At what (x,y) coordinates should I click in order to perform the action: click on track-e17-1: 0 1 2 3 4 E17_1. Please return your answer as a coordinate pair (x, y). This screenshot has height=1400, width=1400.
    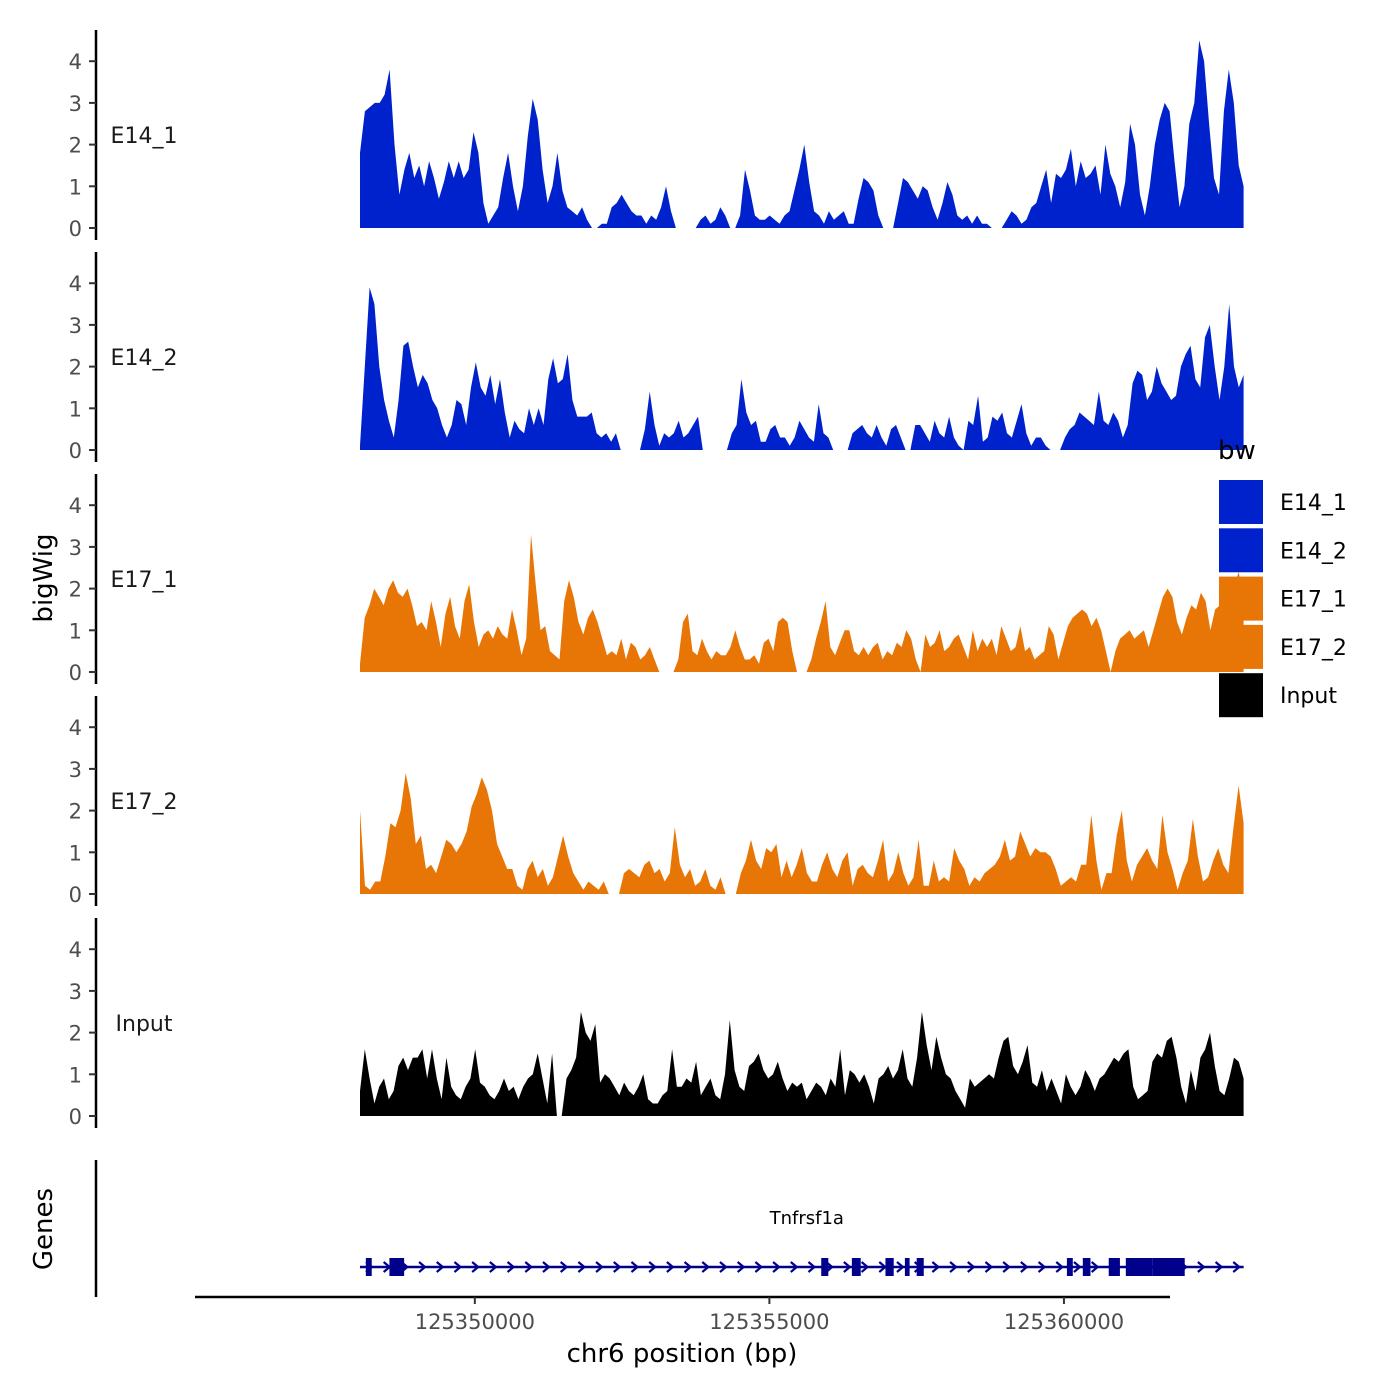
    Looking at the image, I should click on (656, 579).